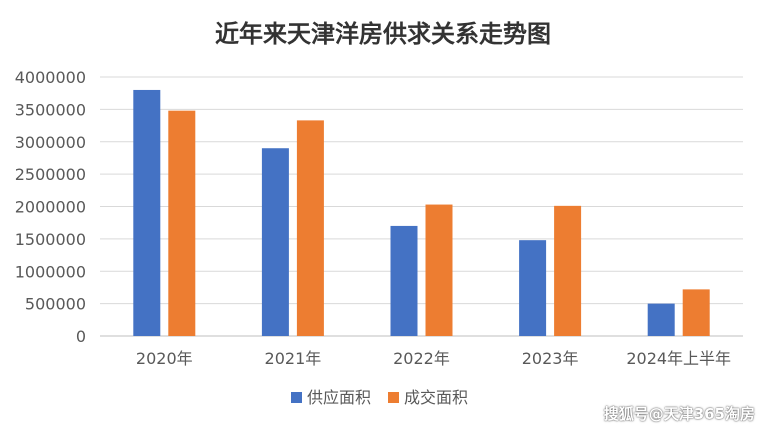 This screenshot has height=430, width=767. I want to click on x-axis-ticks: 2020年 2021年 2022年 2023年 2024年上半年, so click(433, 358).